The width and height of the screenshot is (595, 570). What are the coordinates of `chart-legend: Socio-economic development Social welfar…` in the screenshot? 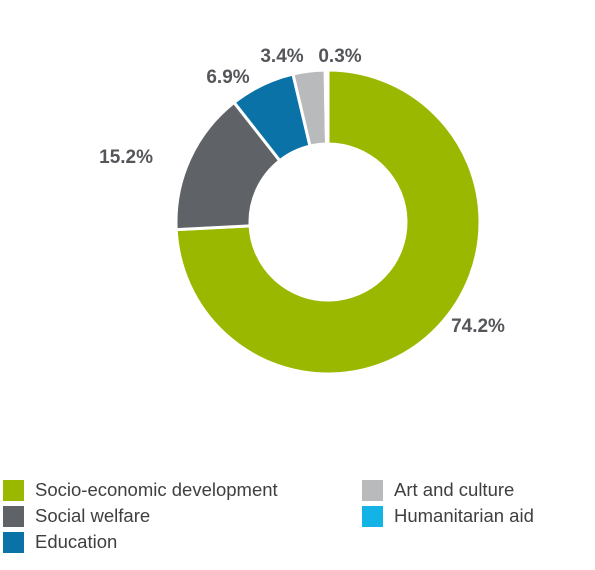 It's located at (297, 516).